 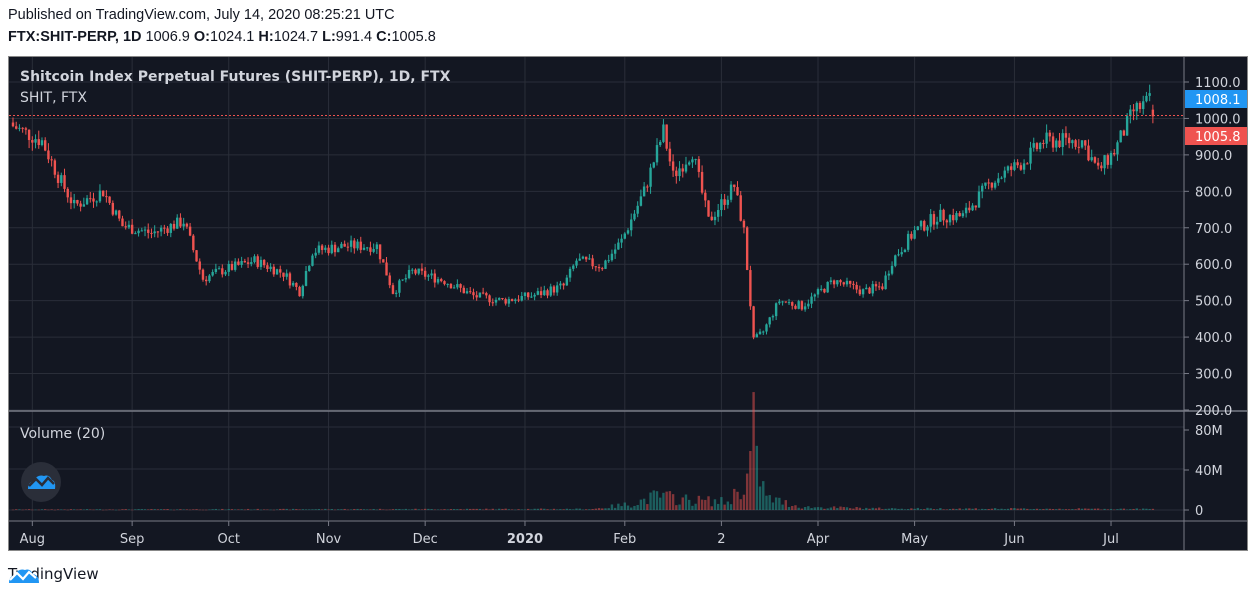 What do you see at coordinates (1218, 137) in the screenshot?
I see `last-price-badge-red-text: 1005.8` at bounding box center [1218, 137].